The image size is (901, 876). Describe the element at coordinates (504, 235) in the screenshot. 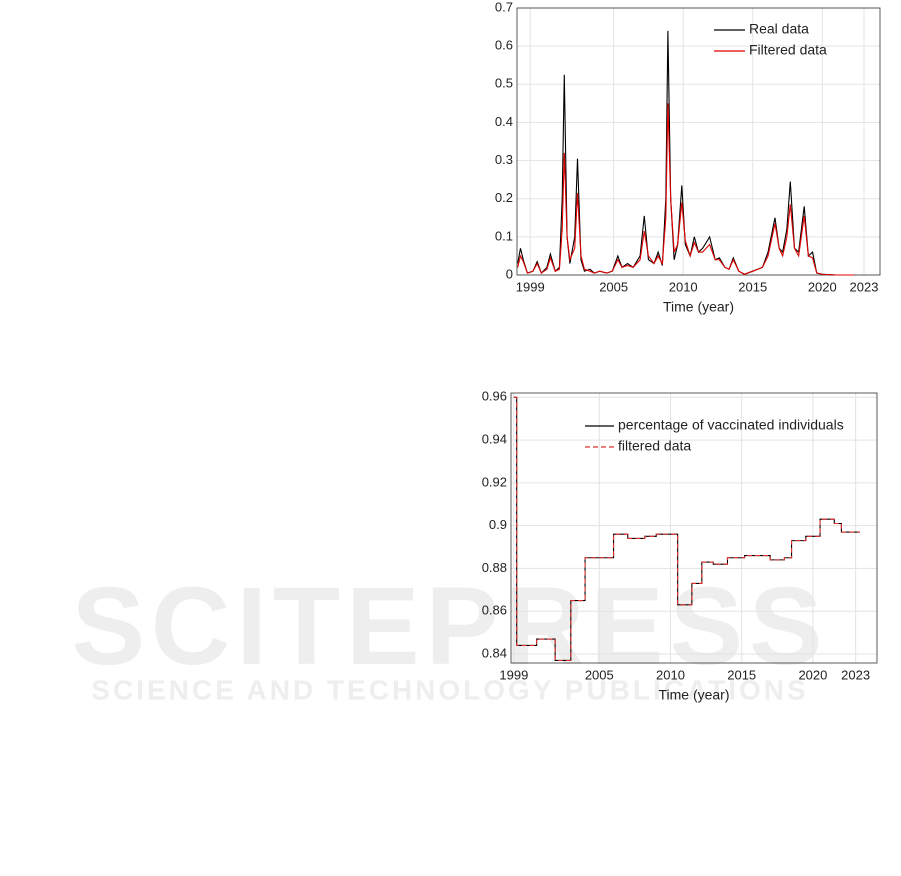

I see `y-tick-label: 0.1` at that location.